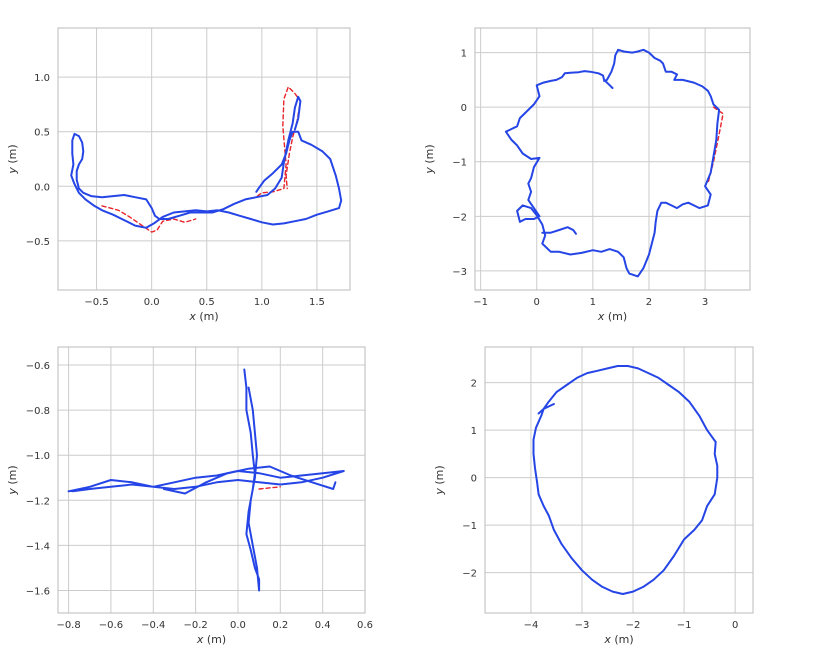  I want to click on y-tick-label: −3, so click(459, 272).